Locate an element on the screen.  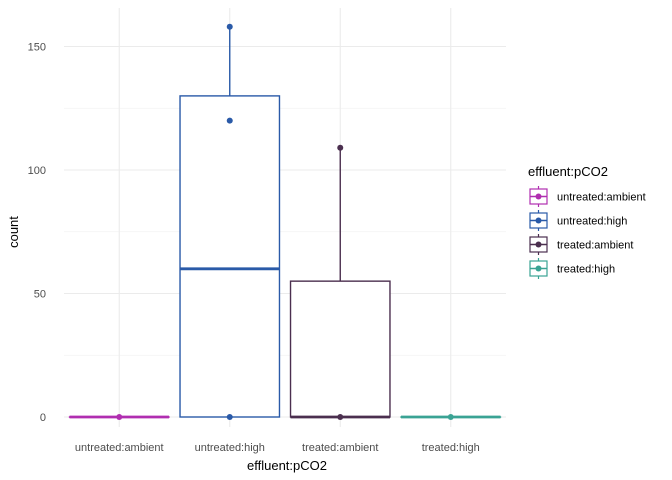
box-treated-ambient is located at coordinates (340, 282).